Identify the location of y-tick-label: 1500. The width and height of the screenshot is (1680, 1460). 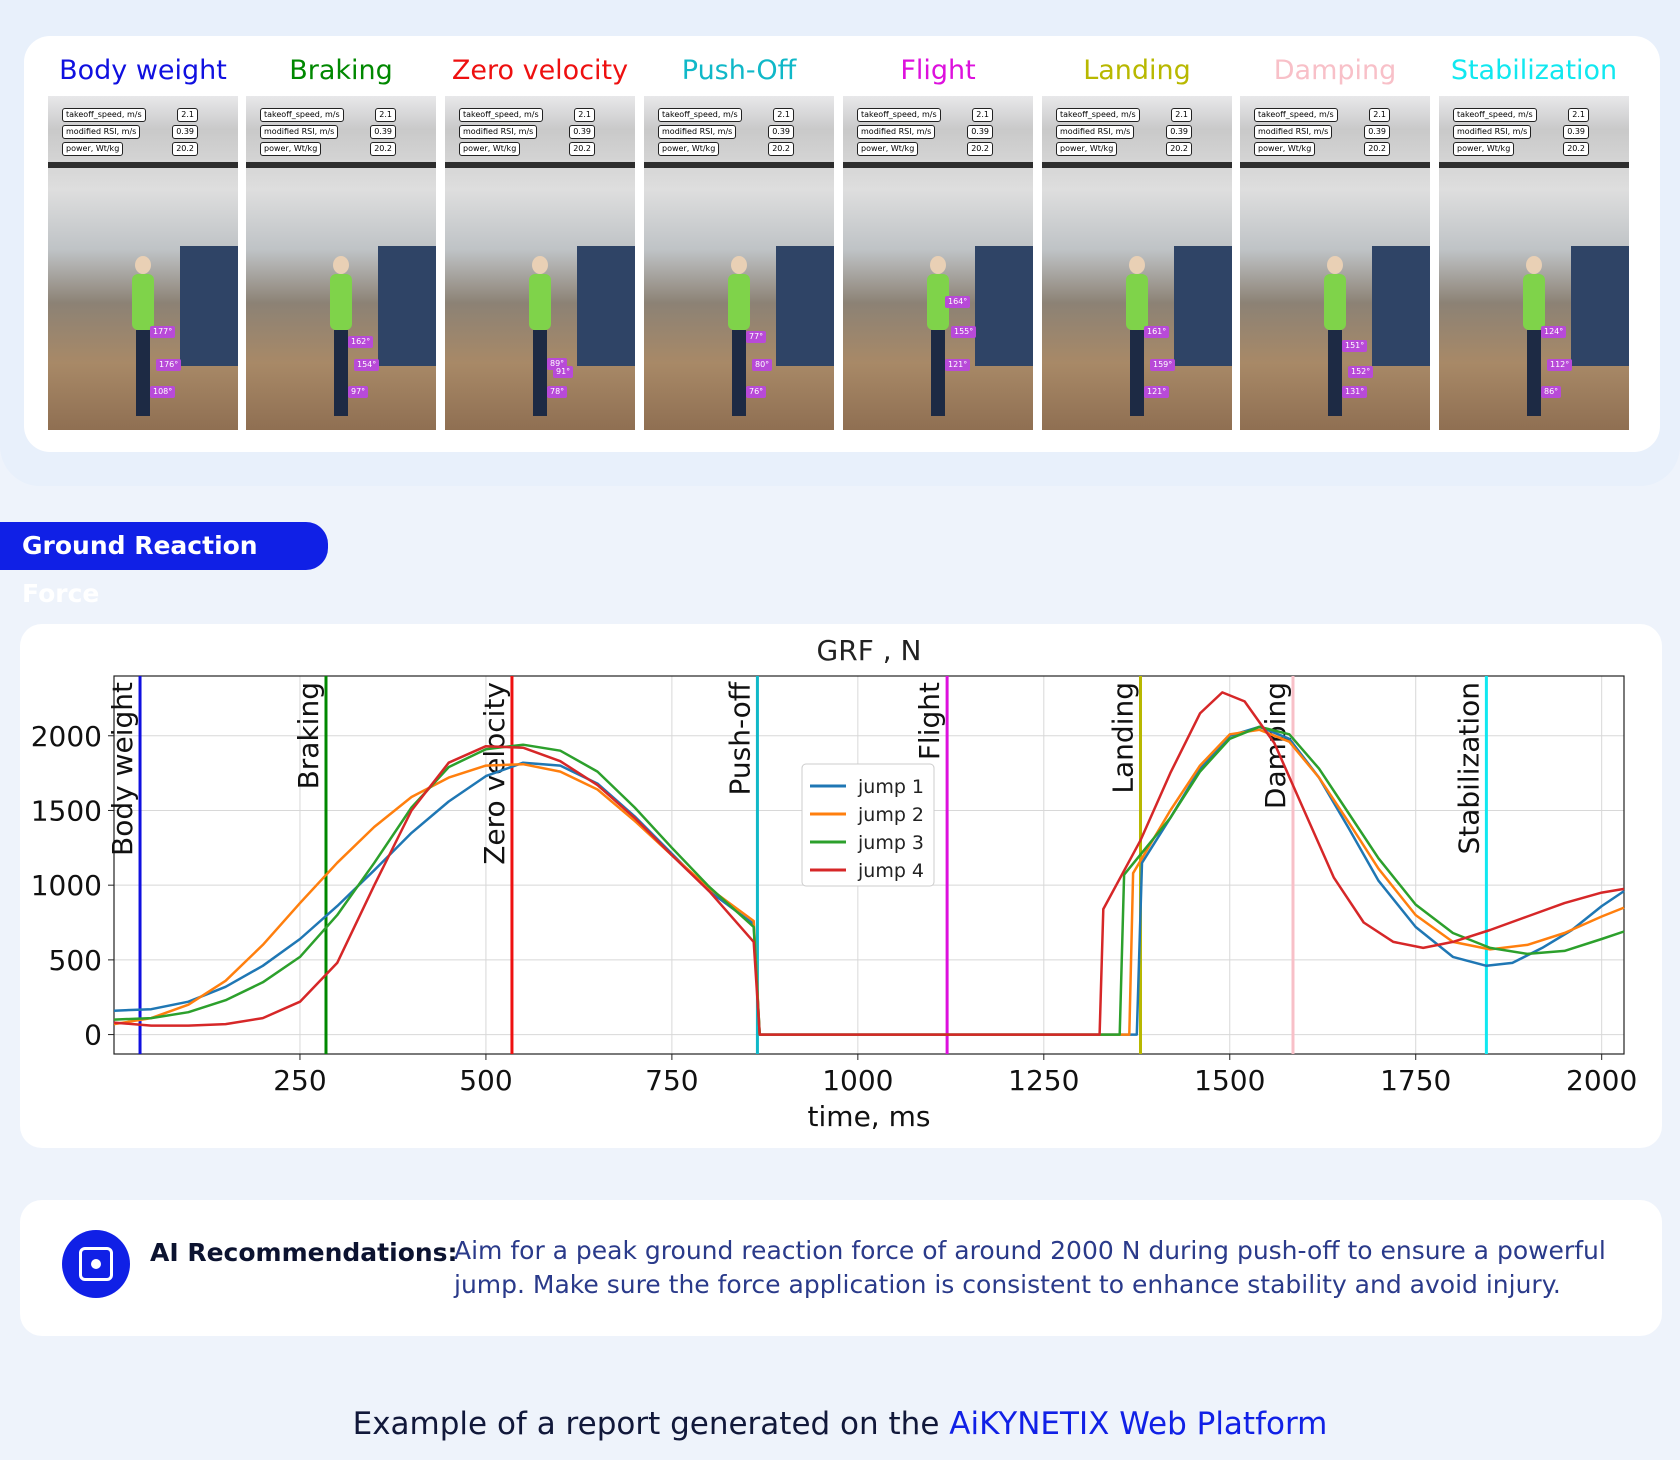
(66, 810).